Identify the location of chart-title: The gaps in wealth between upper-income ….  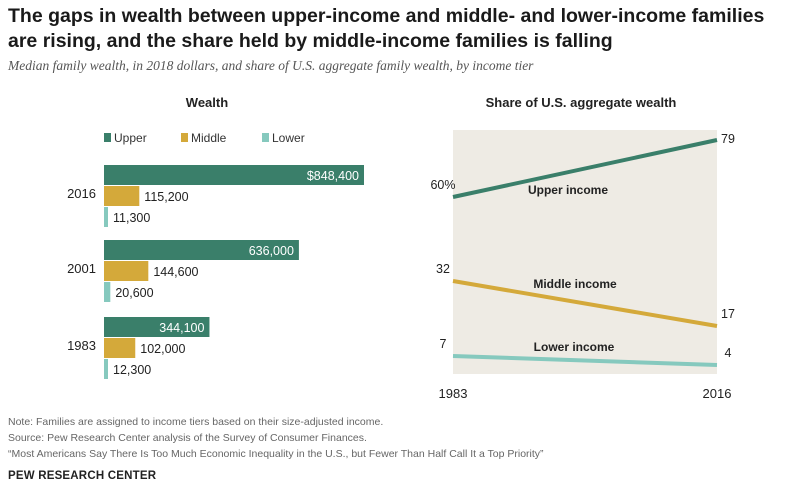
(393, 29).